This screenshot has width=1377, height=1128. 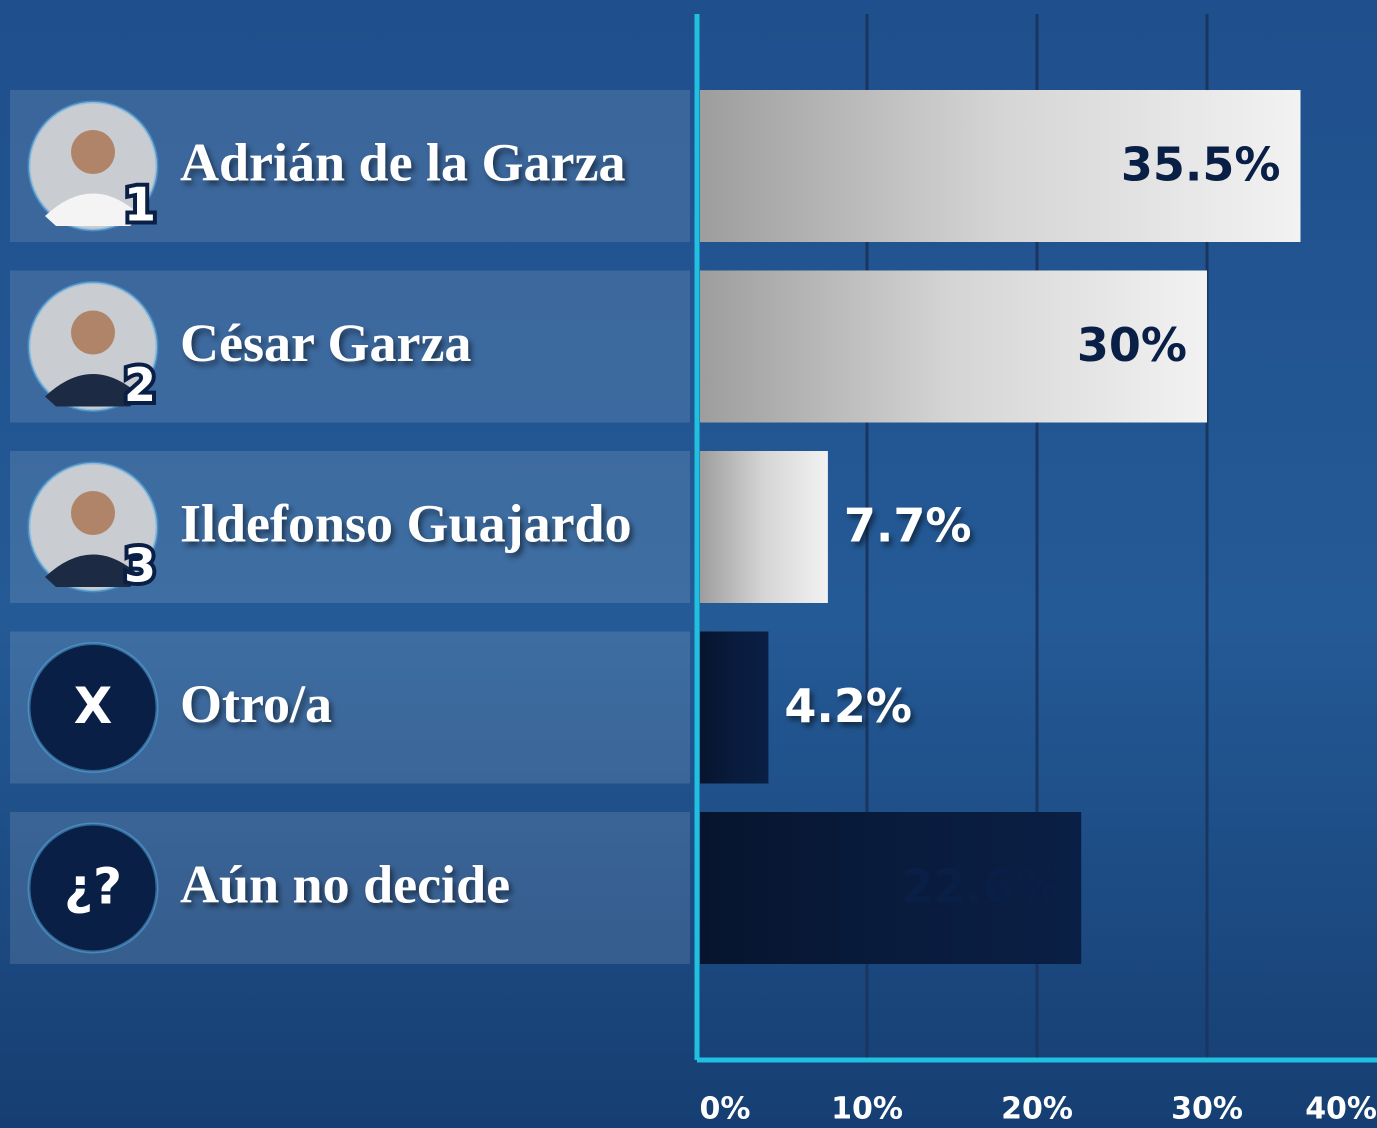 What do you see at coordinates (140, 566) in the screenshot?
I see `badge: 3` at bounding box center [140, 566].